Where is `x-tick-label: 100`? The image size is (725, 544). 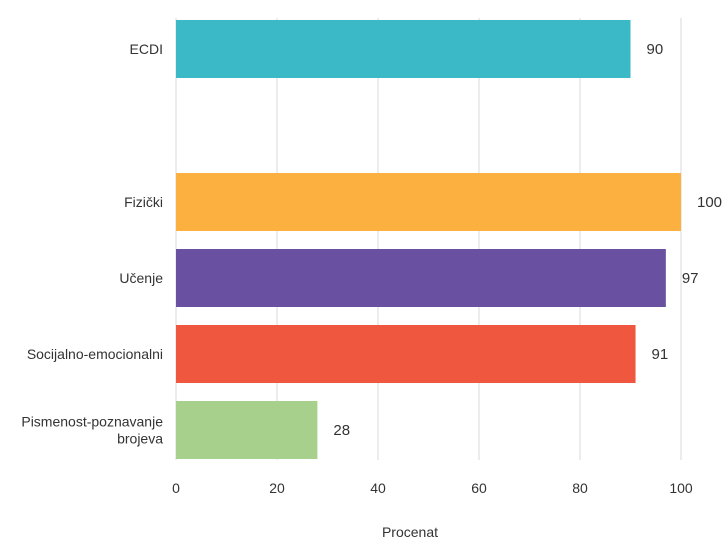
x-tick-label: 100 is located at coordinates (681, 488).